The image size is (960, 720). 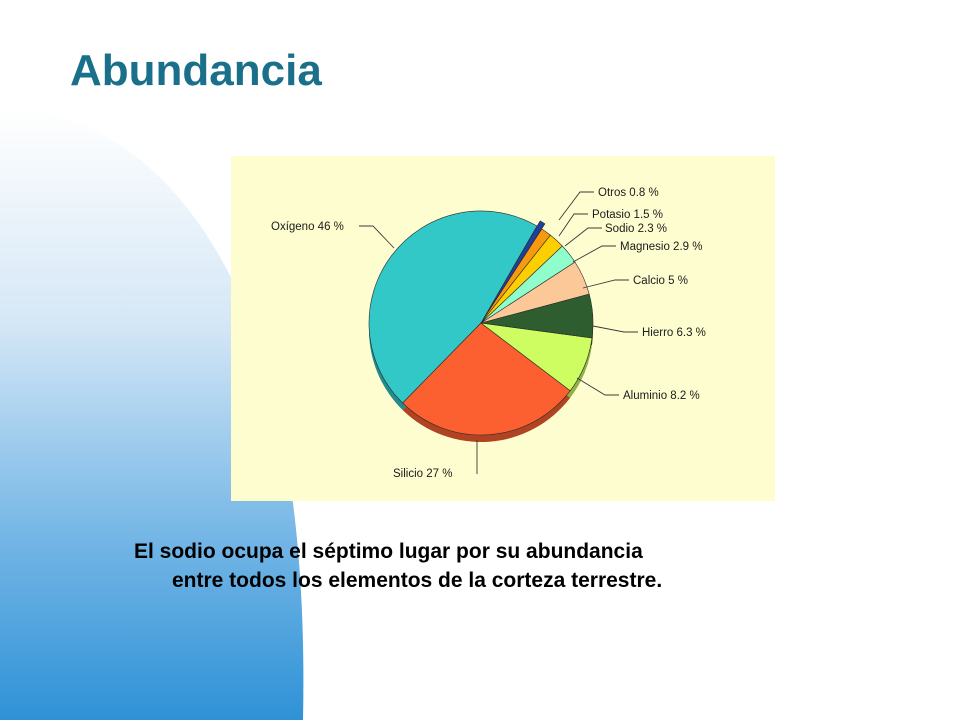 What do you see at coordinates (661, 396) in the screenshot?
I see `slice-label-aluminio: Aluminio 8.2 %` at bounding box center [661, 396].